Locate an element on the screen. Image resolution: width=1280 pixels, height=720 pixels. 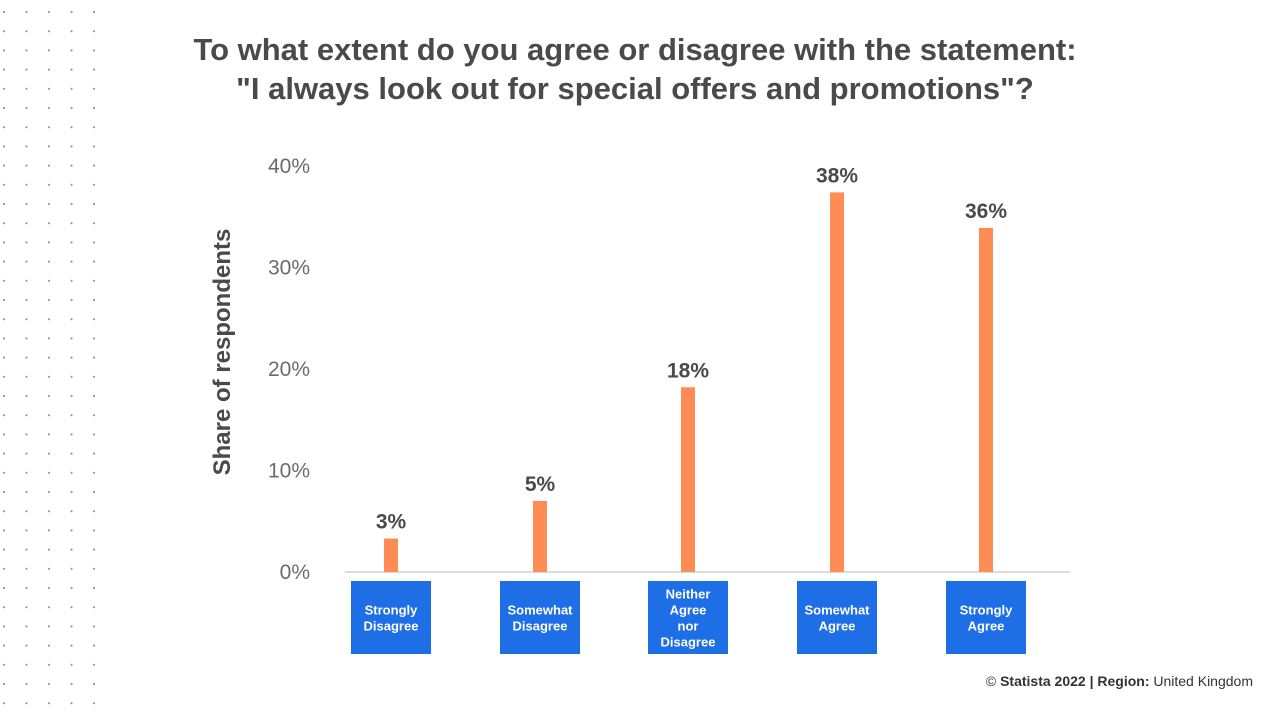
data-label: 38% is located at coordinates (837, 175).